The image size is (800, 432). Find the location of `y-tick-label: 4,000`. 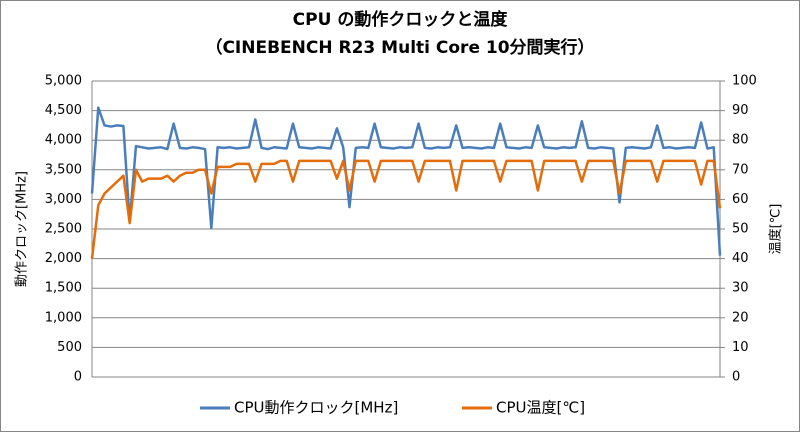

y-tick-label: 4,000 is located at coordinates (63, 140).